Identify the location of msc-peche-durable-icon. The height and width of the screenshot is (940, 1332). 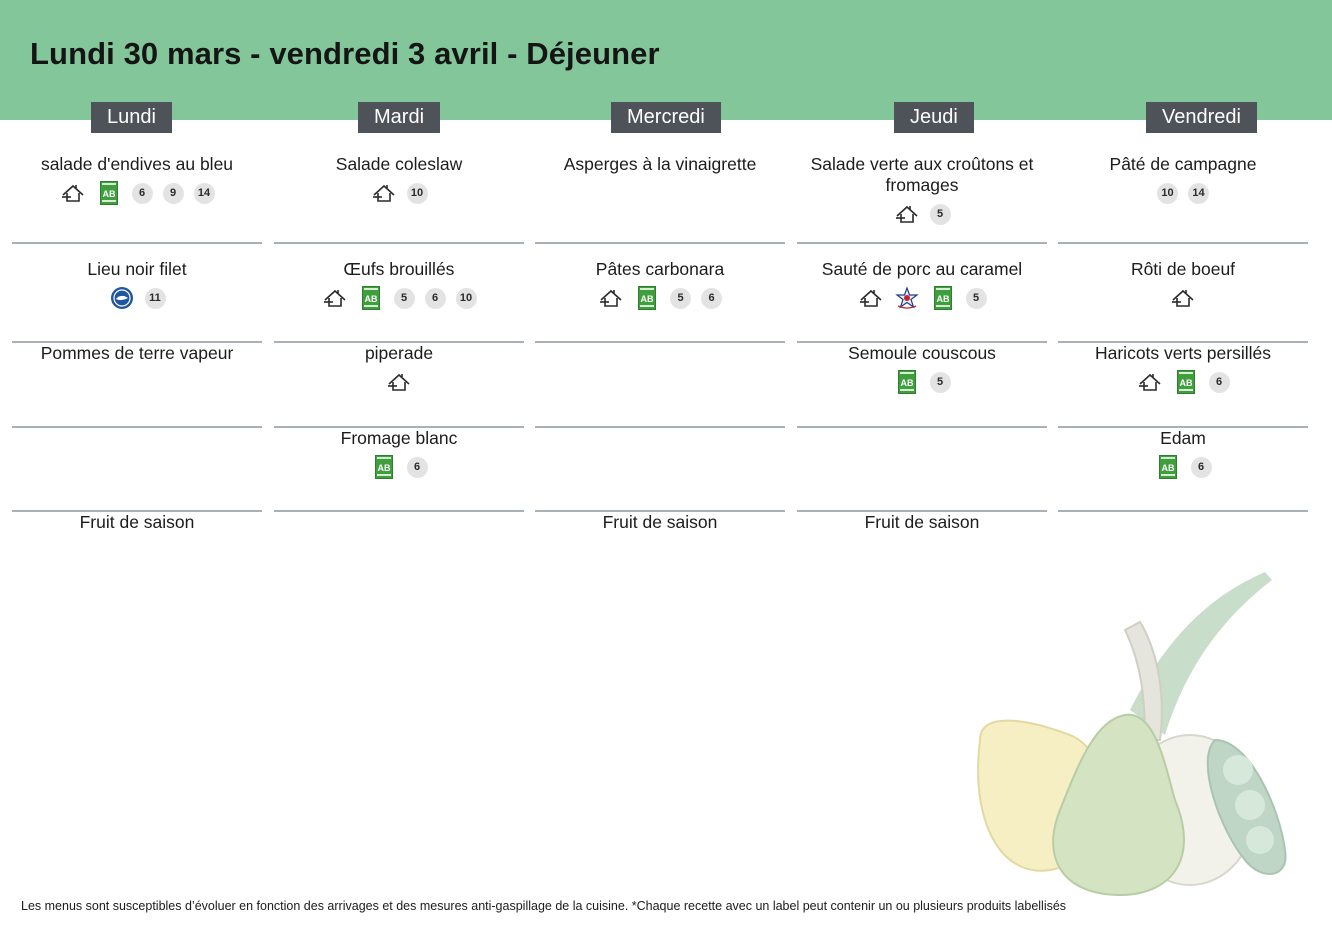
(122, 298).